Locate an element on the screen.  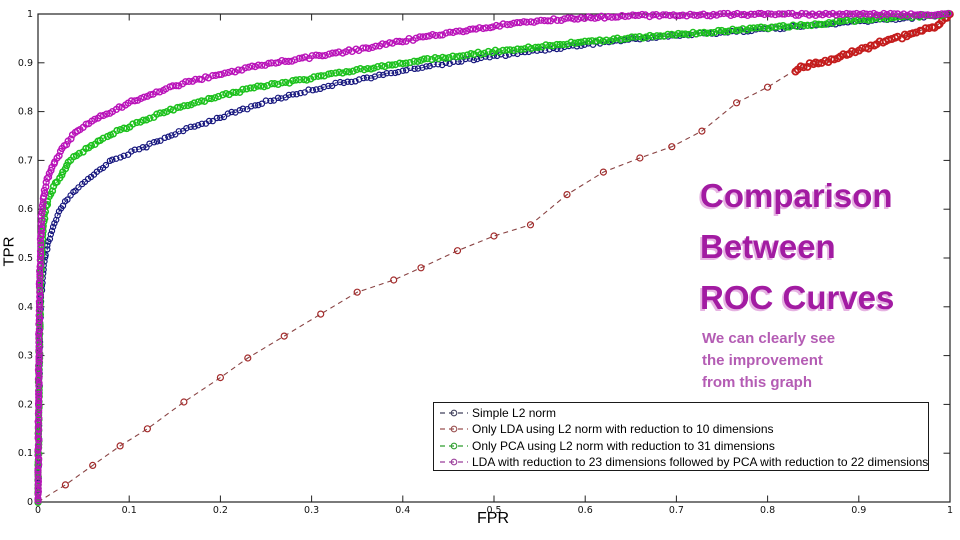
x-tick-label: 0.9 is located at coordinates (858, 510).